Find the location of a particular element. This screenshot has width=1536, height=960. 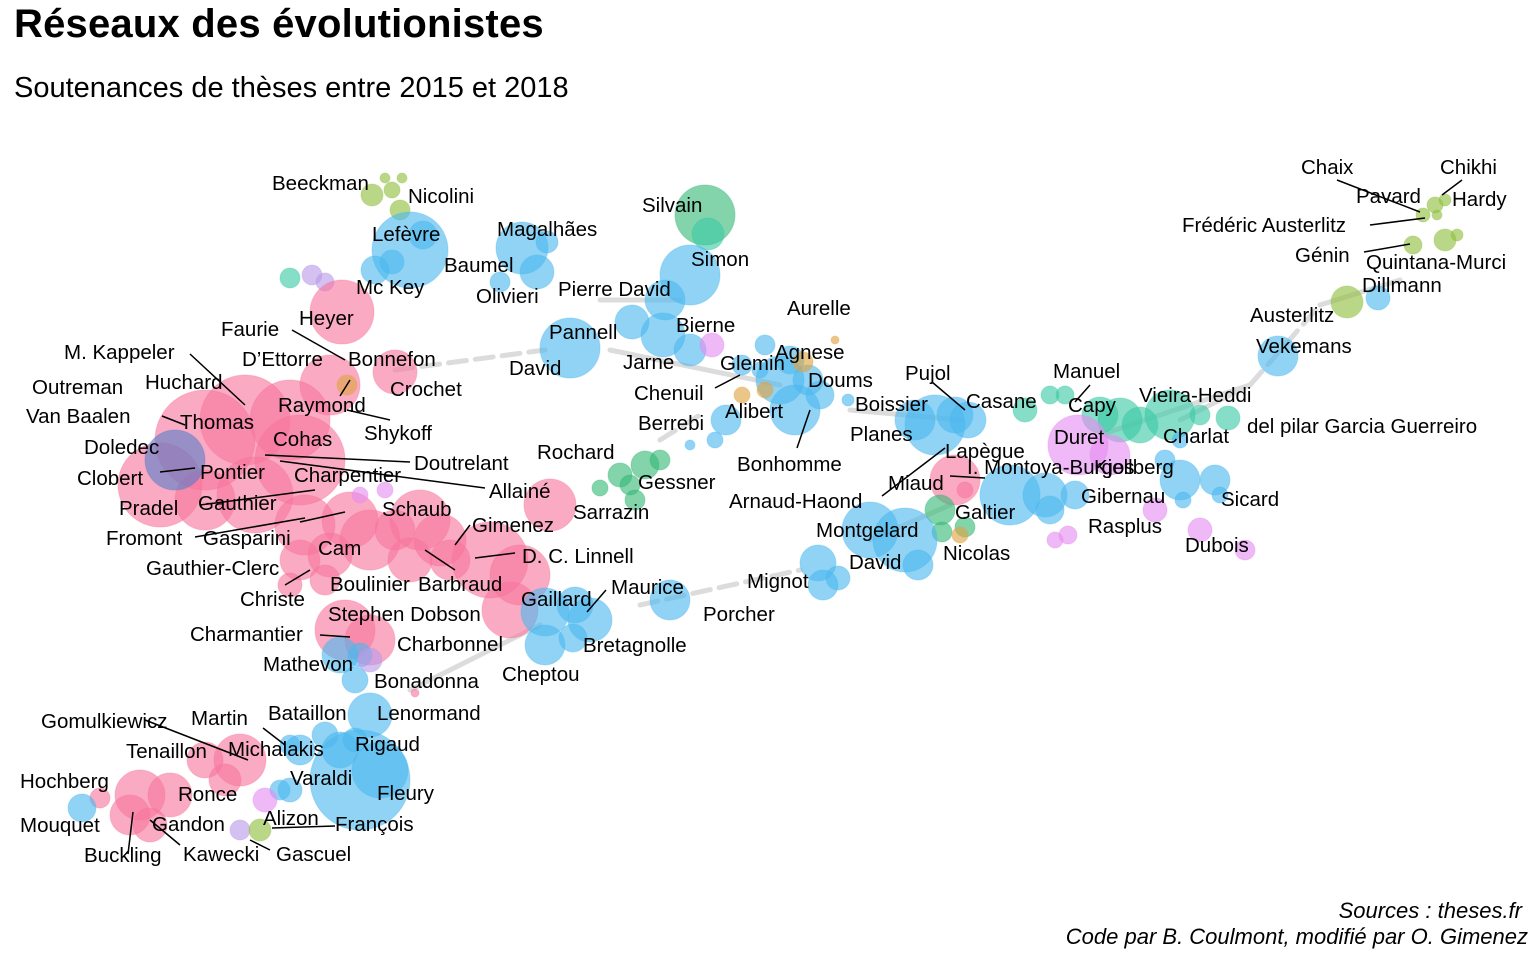

node-label: Bonnefon is located at coordinates (392, 359).